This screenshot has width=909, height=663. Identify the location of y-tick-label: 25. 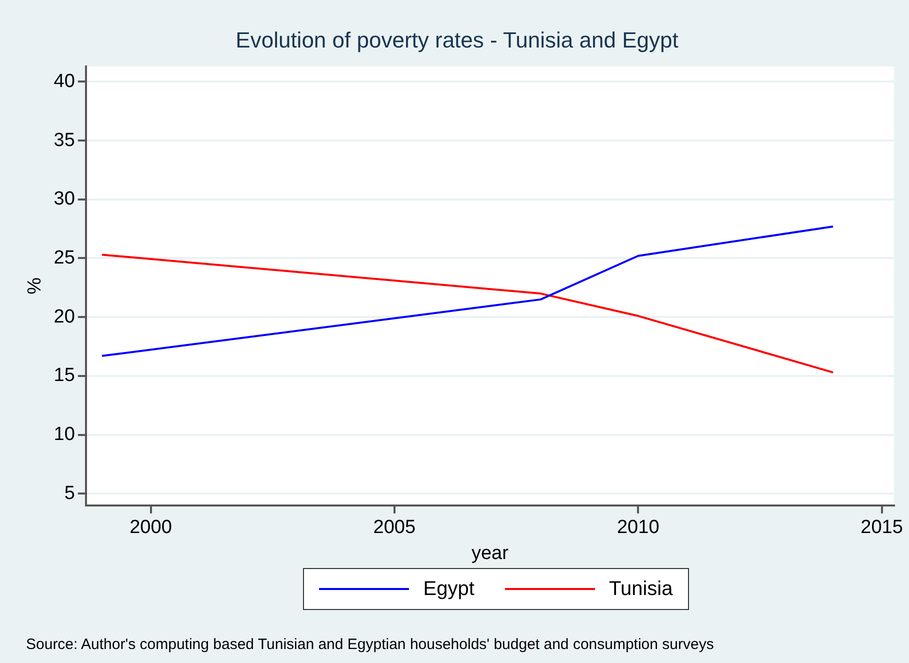
(64, 257).